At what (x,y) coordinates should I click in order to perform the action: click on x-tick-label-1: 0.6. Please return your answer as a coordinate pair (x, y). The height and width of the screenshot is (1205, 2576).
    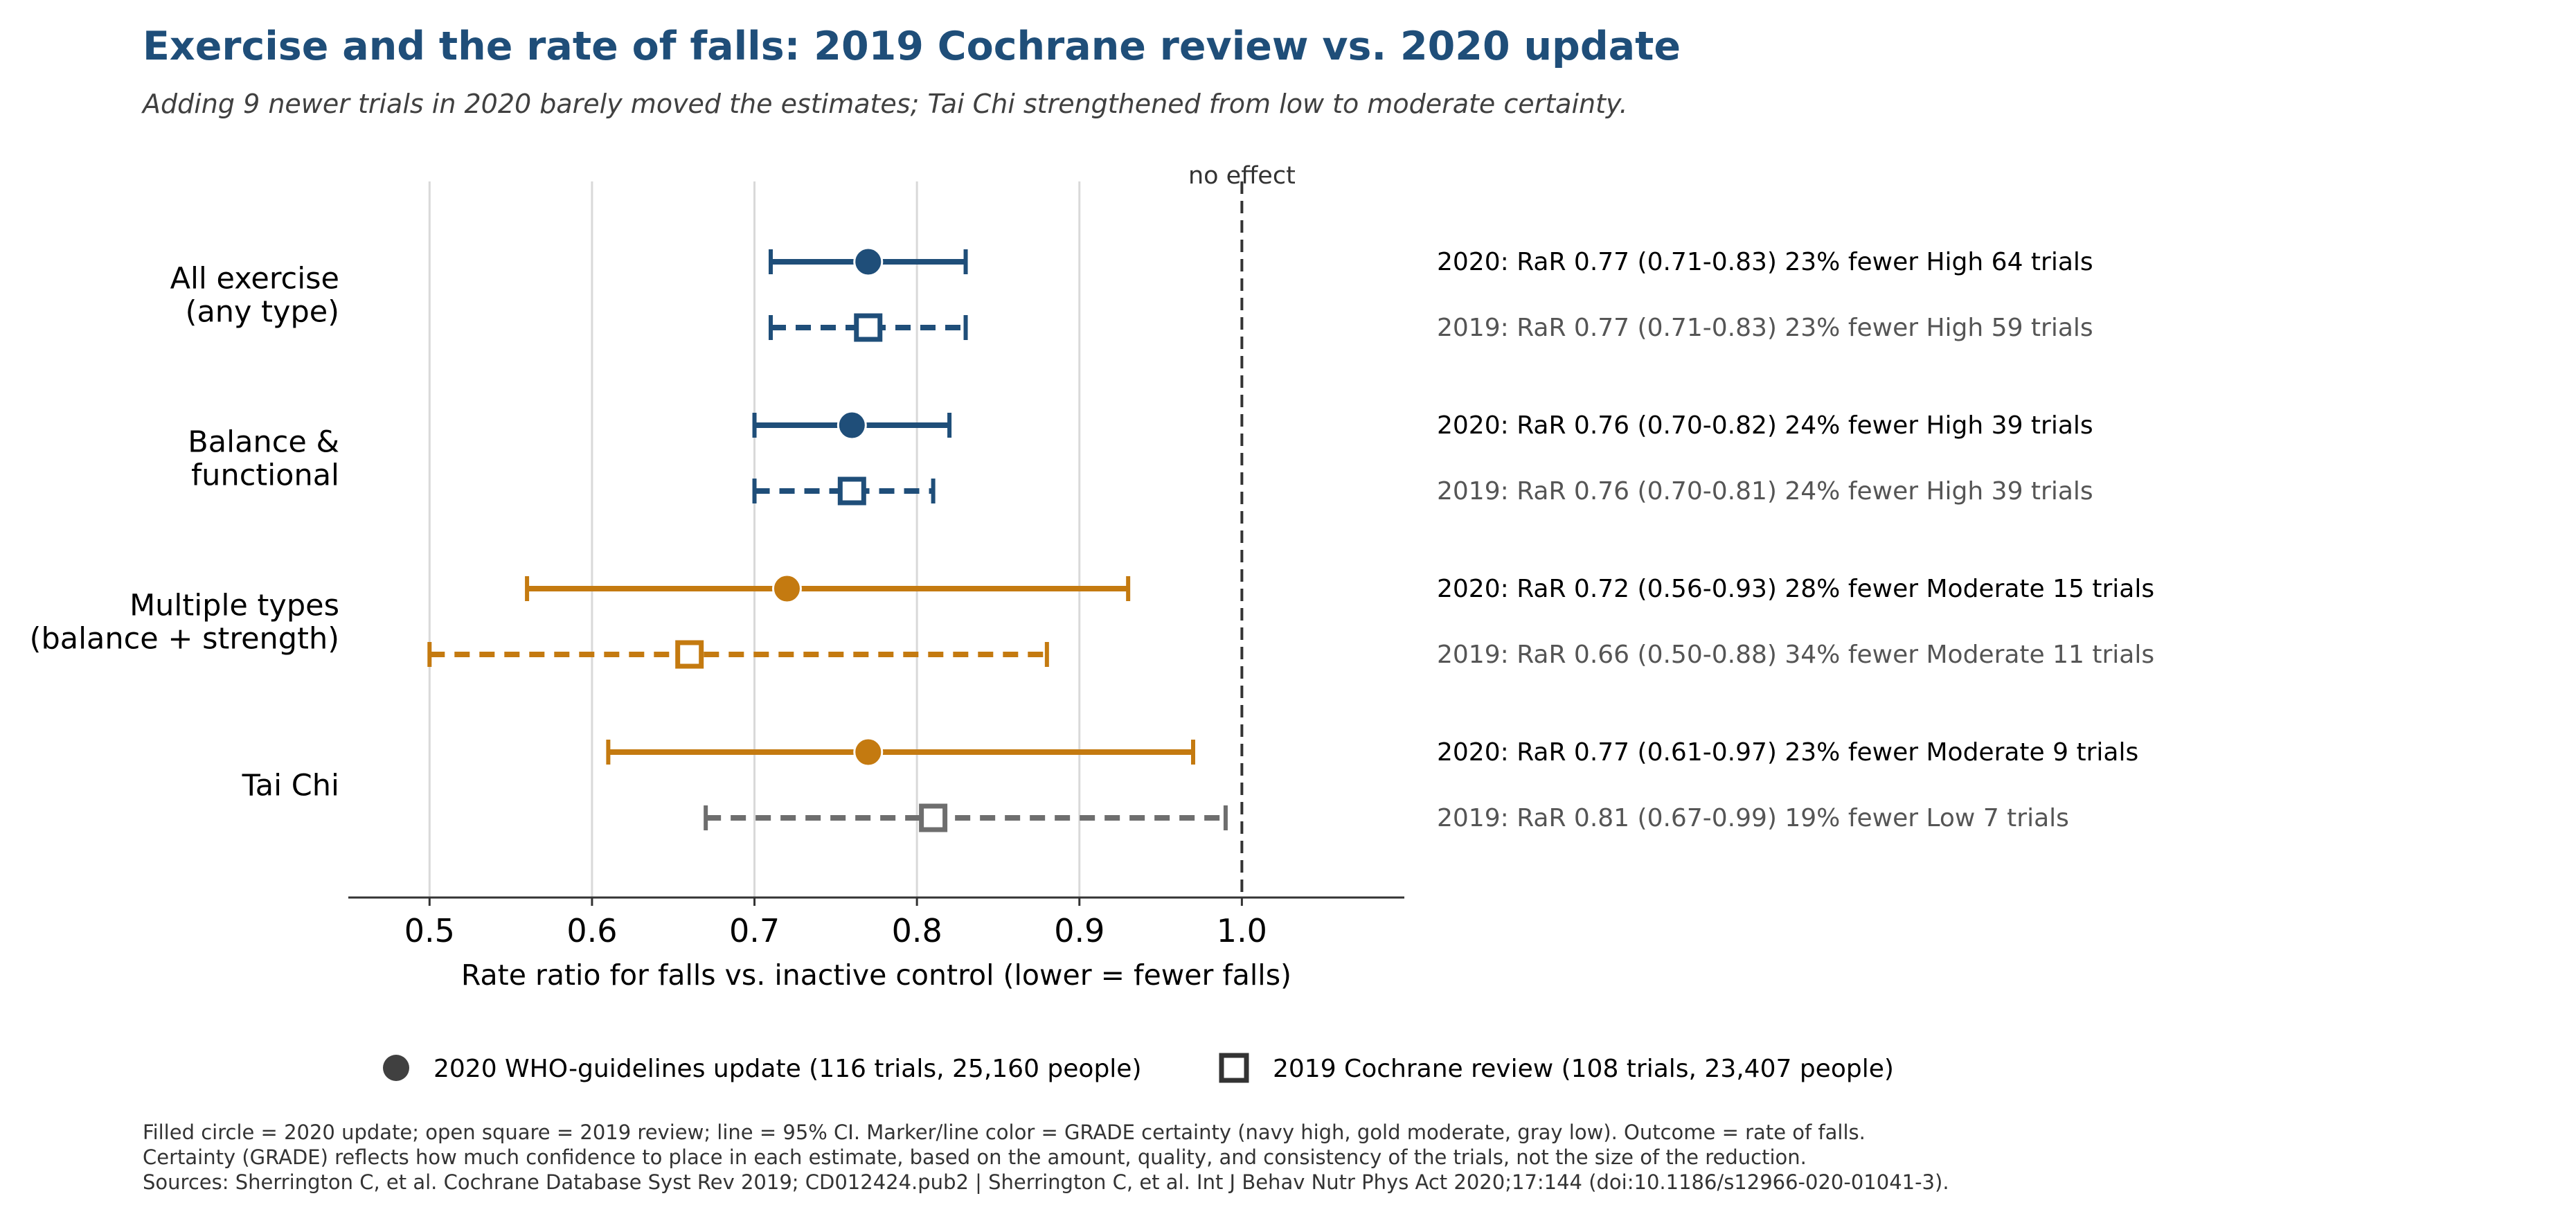
    Looking at the image, I should click on (591, 930).